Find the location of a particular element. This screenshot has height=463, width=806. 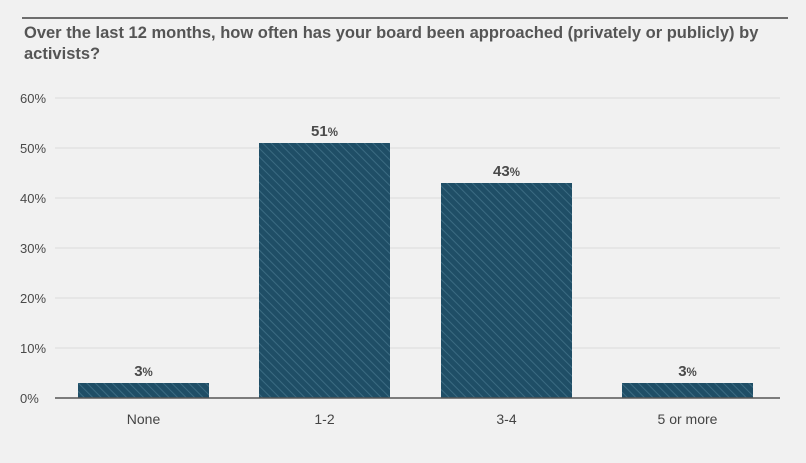

data-label-value: 51 is located at coordinates (319, 131).